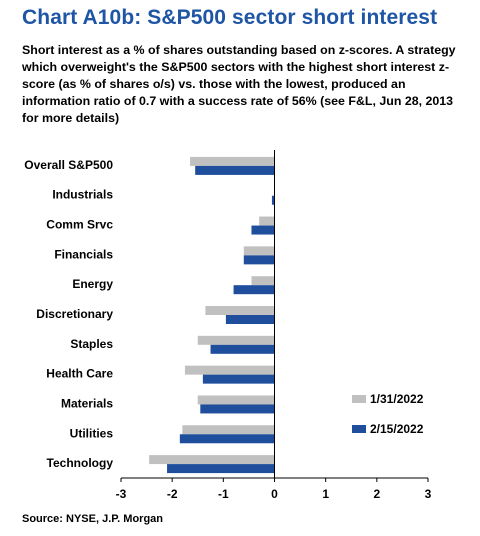  I want to click on bar-jan31-overall-s-p500, so click(232, 161).